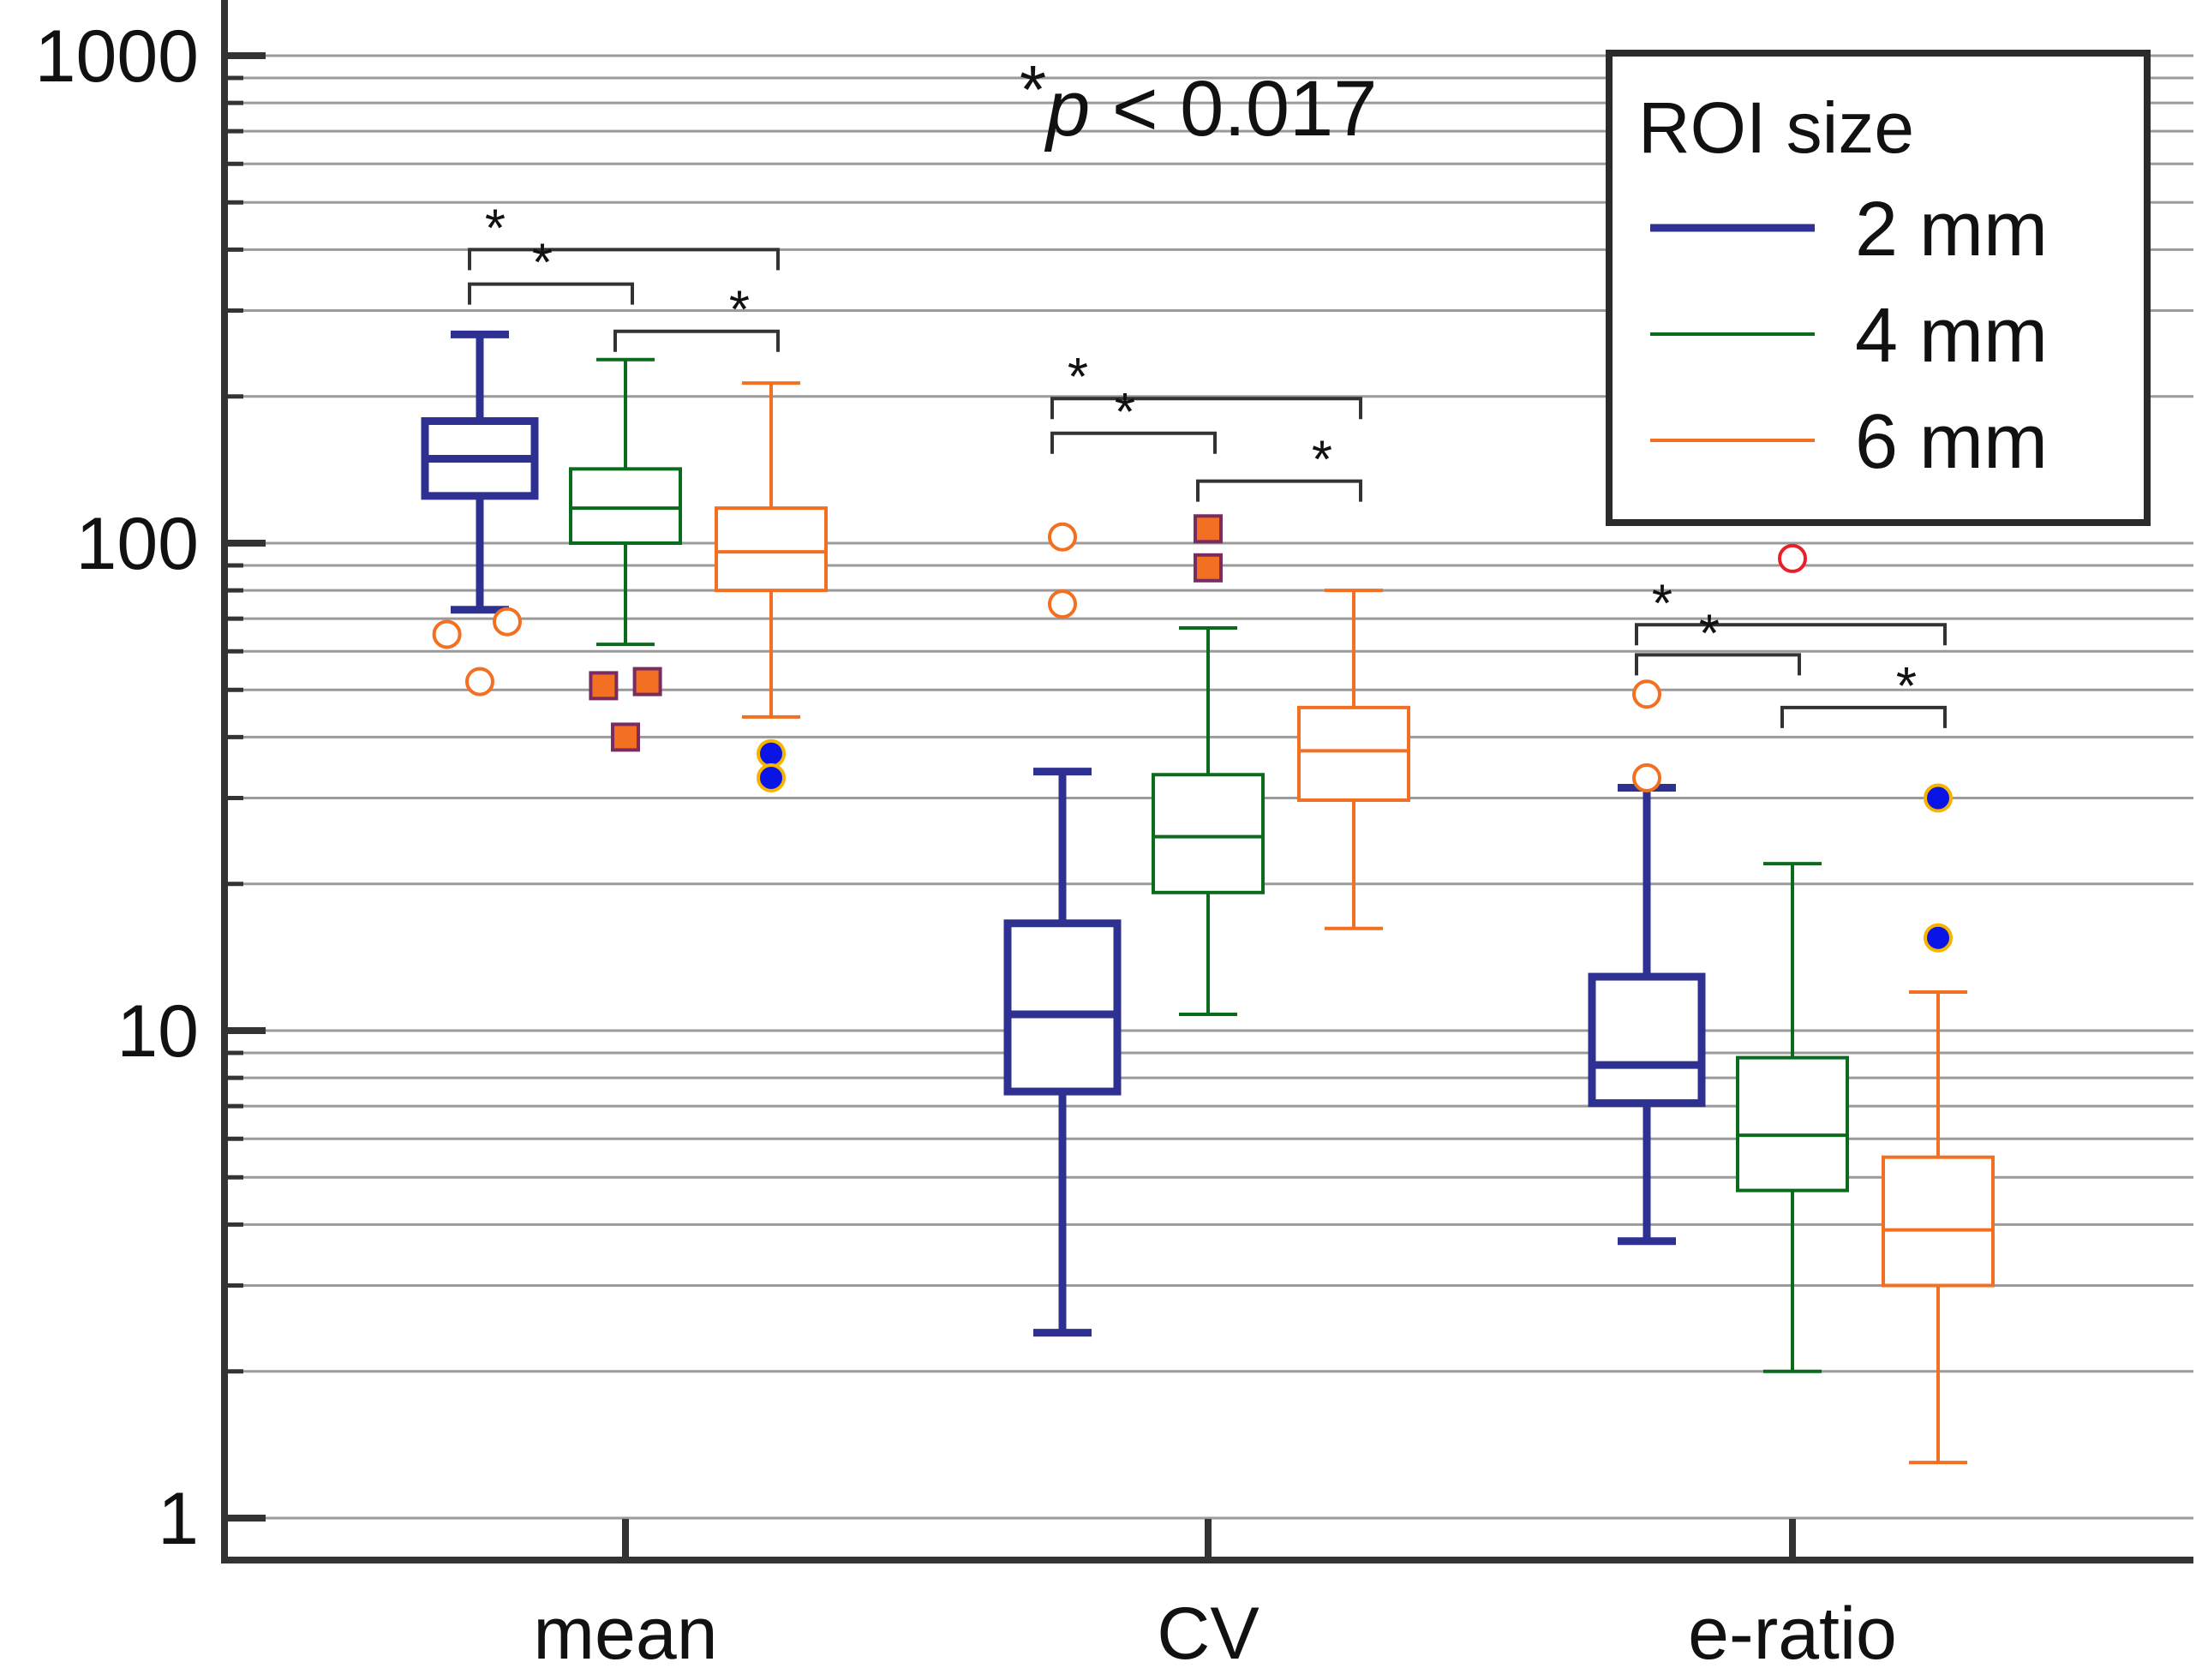 This screenshot has width=2202, height=1680. Describe the element at coordinates (138, 544) in the screenshot. I see `y-tick-label: 100` at that location.